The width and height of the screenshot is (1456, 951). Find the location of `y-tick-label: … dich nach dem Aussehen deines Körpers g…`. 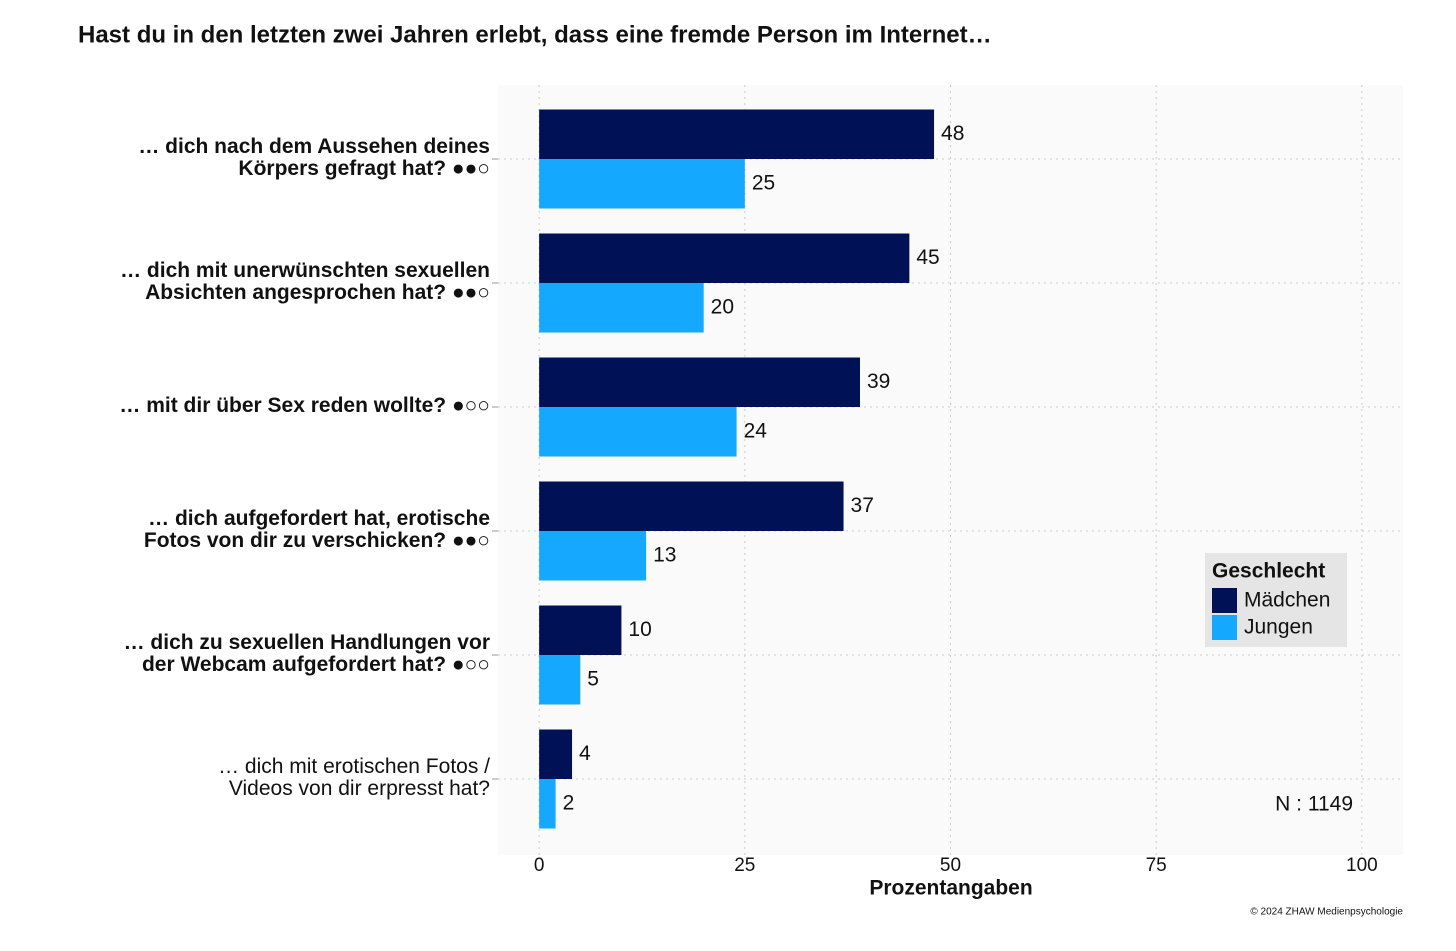

y-tick-label: … dich nach dem Aussehen deines Körpers g… is located at coordinates (314, 157).